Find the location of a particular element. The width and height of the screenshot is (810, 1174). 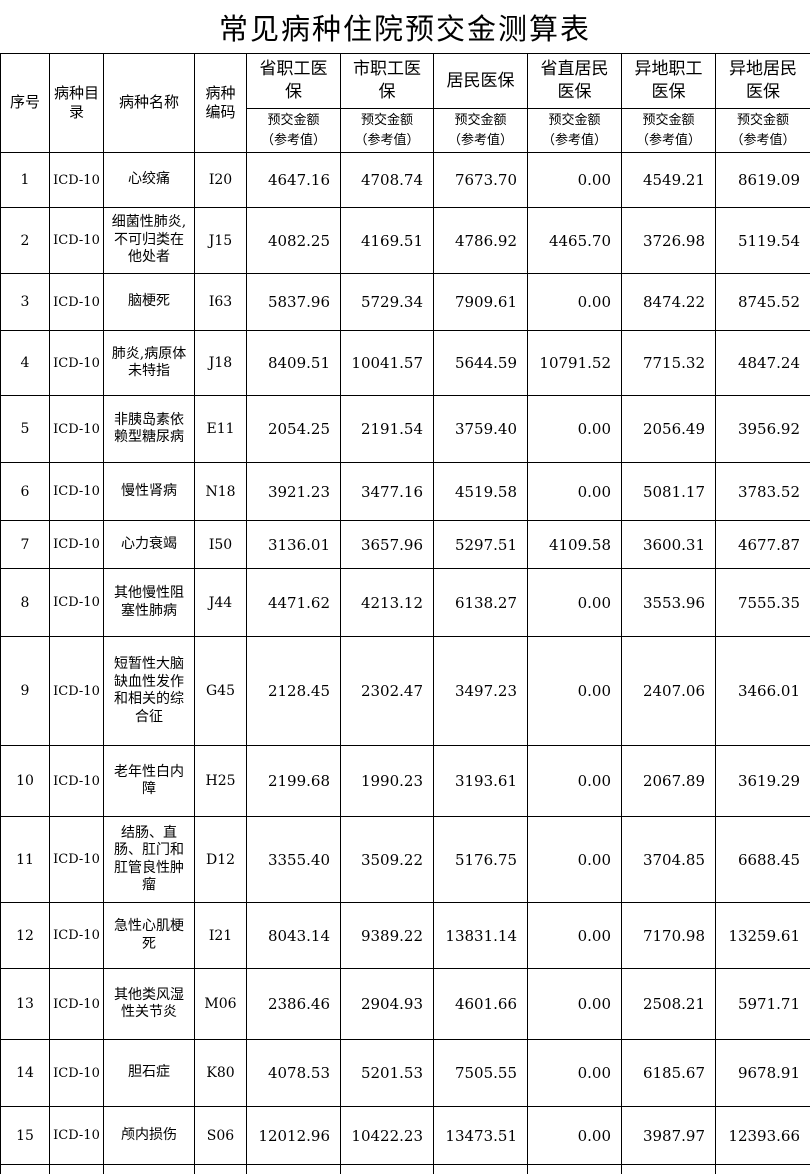

col-header-provincial-employee-insurance: 省职工医保 is located at coordinates (293, 81).